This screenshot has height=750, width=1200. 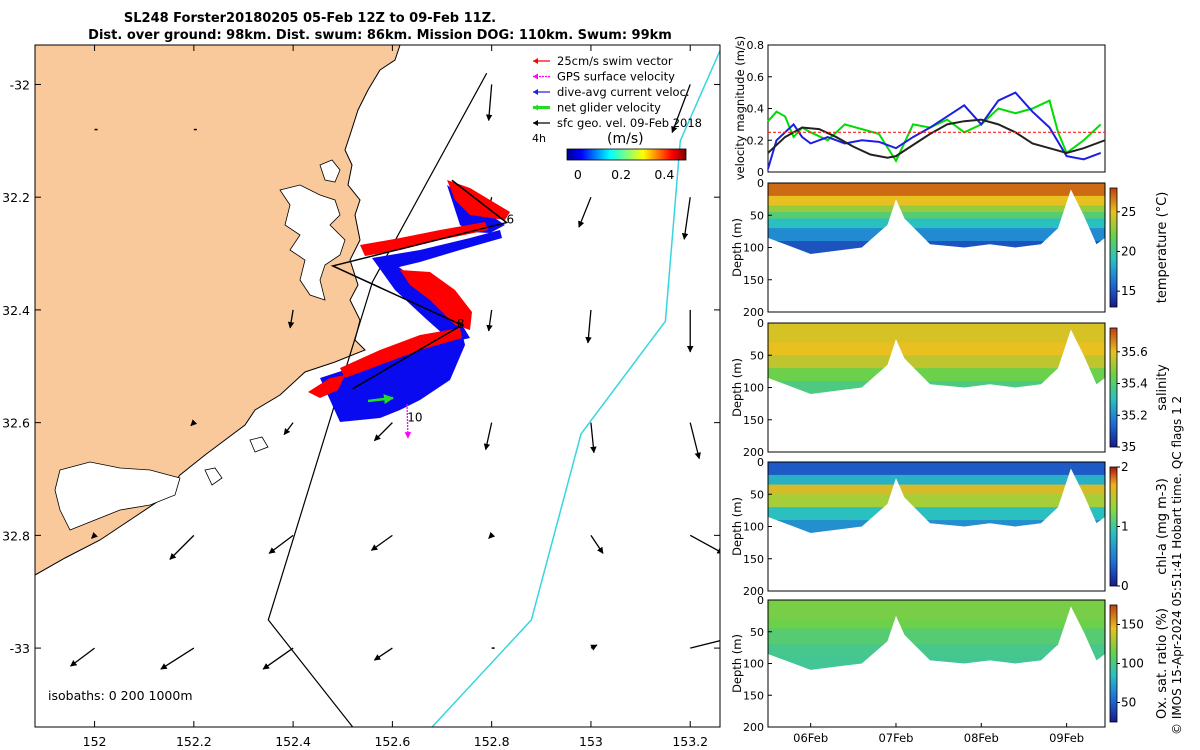 I want to click on section-panel-3: 0 50 100 150 200 Depth (m) 0 1 2 chl-a (mg m-3), so click(x=950, y=527).